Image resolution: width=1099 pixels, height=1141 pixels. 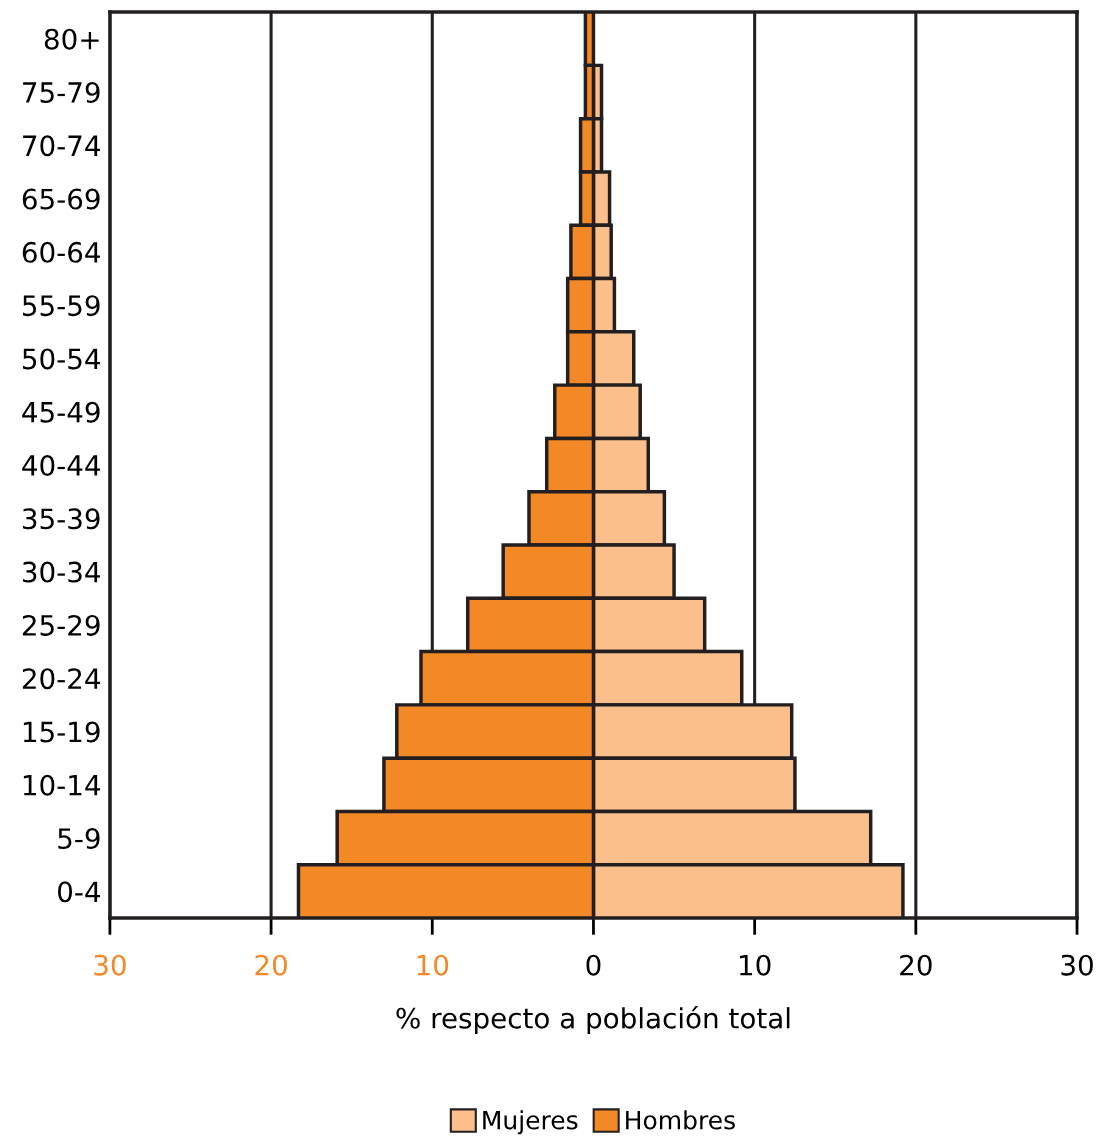 I want to click on y-tick-label: 75-79, so click(x=61, y=92).